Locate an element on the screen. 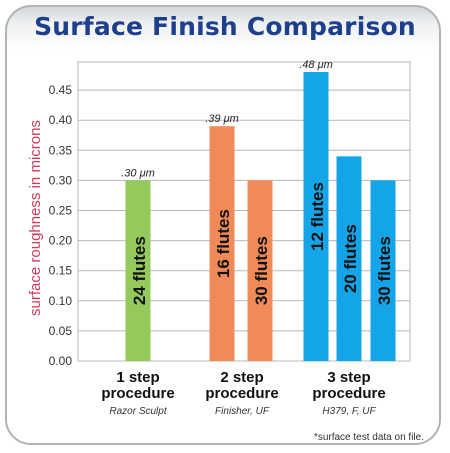 Image resolution: width=450 pixels, height=453 pixels. data-label: .48 μm is located at coordinates (316, 65).